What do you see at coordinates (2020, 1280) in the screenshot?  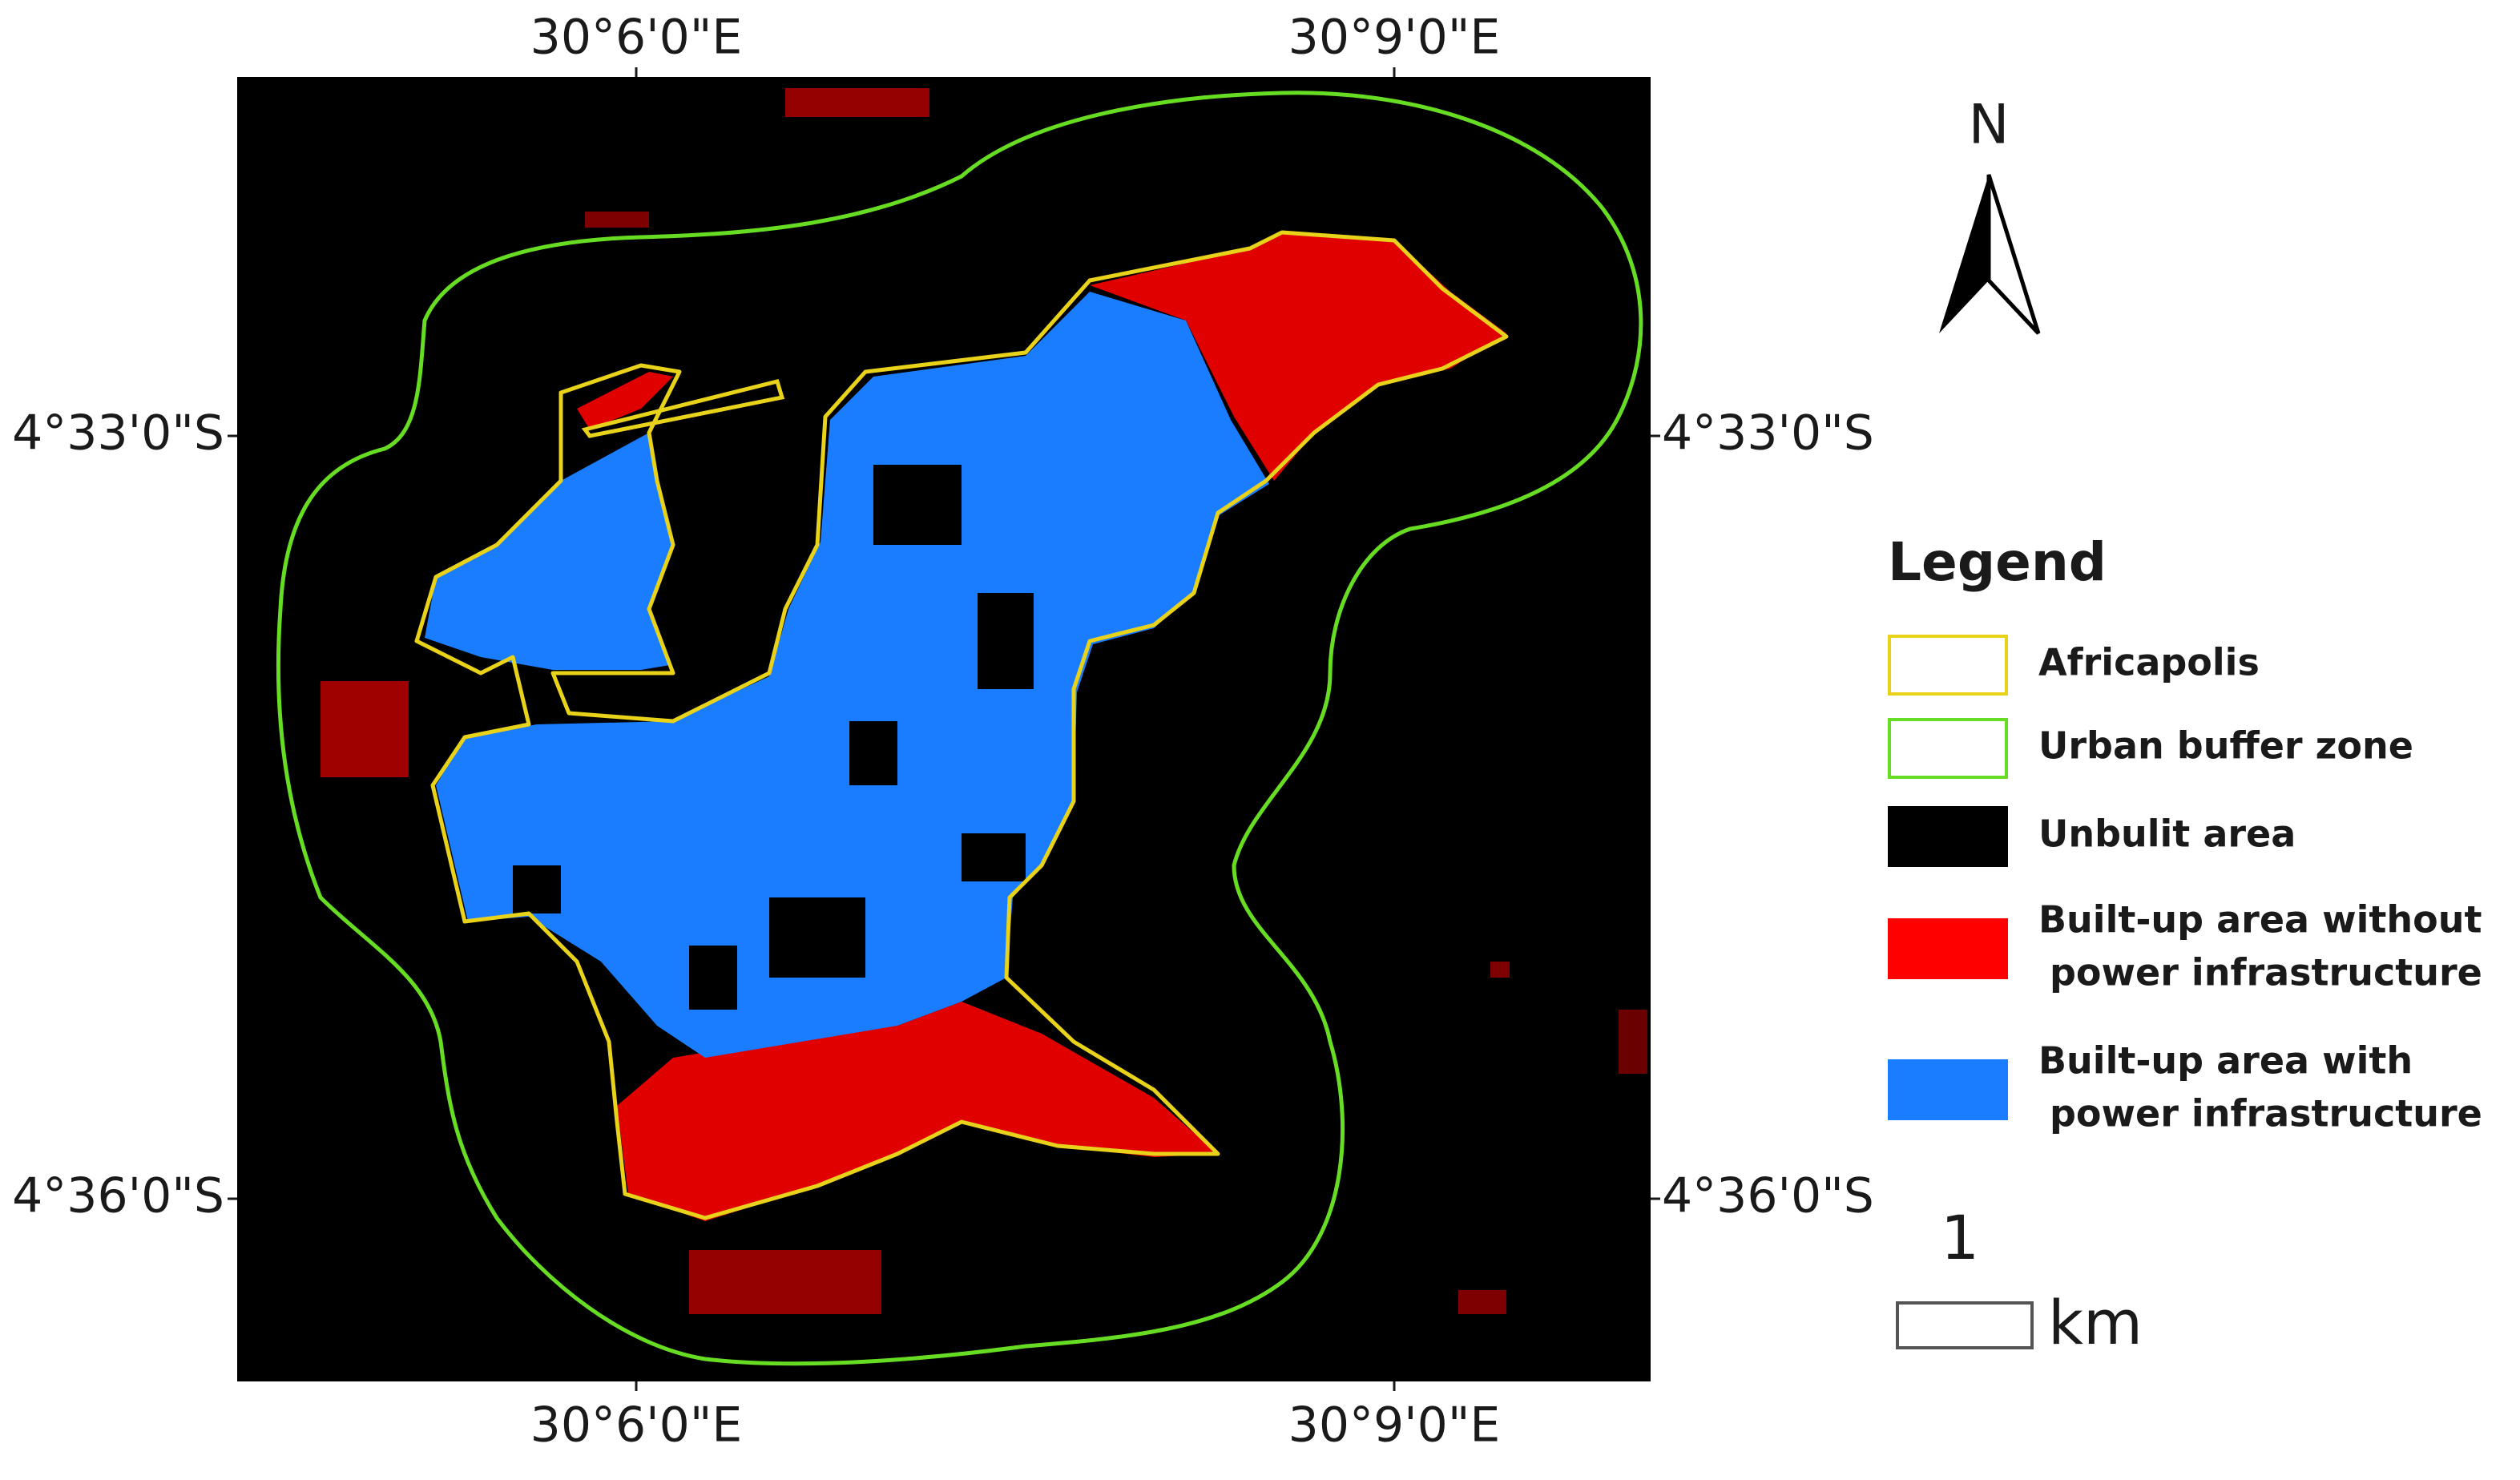 I see `scale-bar: 1 km` at bounding box center [2020, 1280].